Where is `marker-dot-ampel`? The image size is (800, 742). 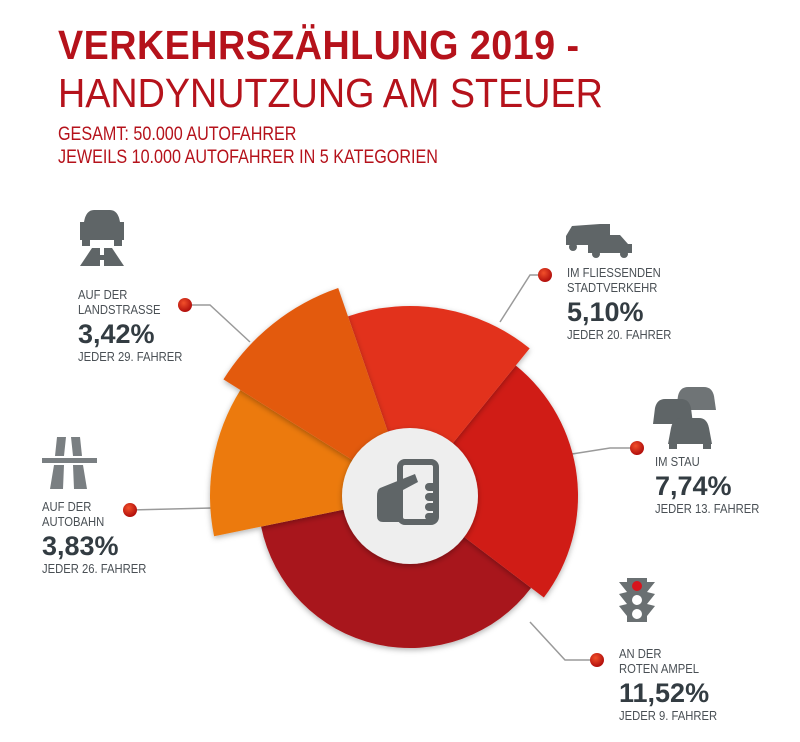
marker-dot-ampel is located at coordinates (597, 660).